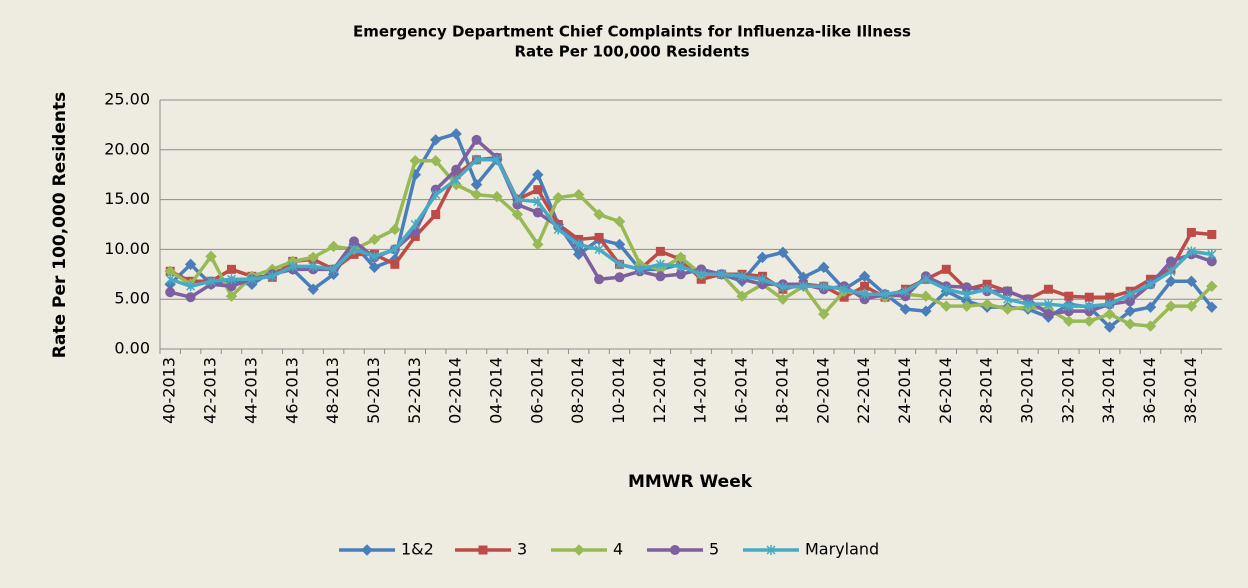 This screenshot has width=1248, height=588. I want to click on y-axis-label: Rate Per 100,000 Residents, so click(60, 225).